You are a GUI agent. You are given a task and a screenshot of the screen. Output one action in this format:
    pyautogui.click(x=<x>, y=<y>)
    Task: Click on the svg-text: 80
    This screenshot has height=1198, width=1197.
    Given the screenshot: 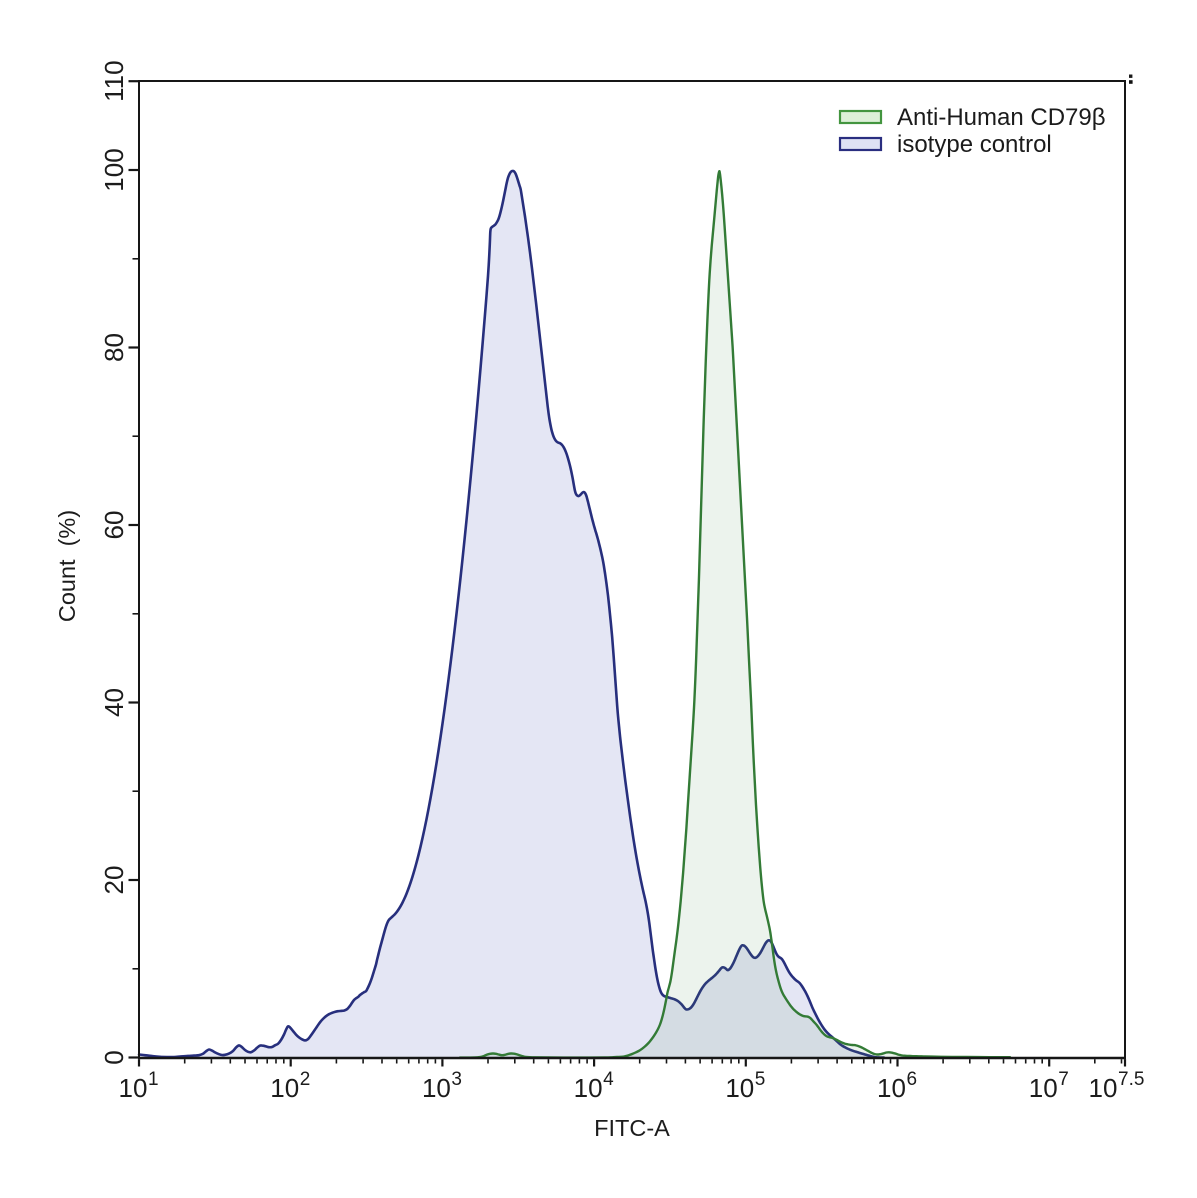 What is the action you would take?
    pyautogui.click(x=114, y=347)
    